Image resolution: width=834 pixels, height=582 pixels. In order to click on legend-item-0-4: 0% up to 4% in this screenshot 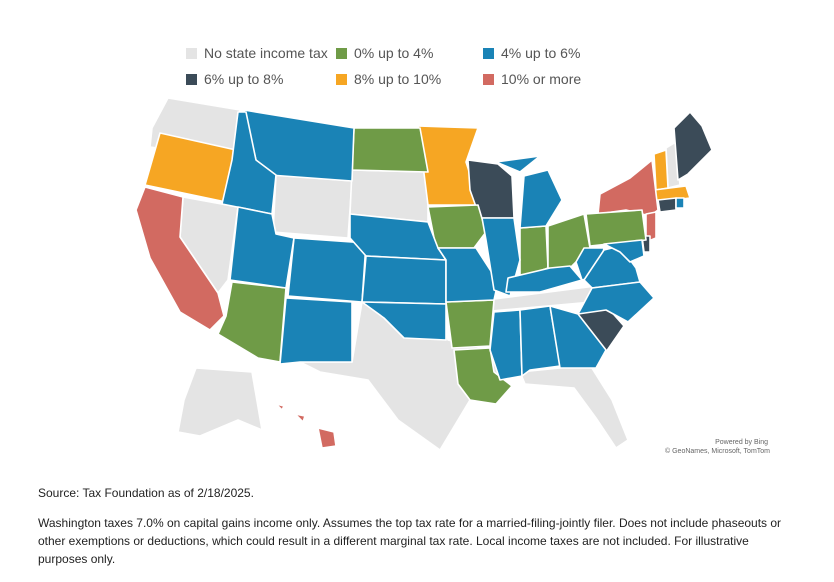, I will do `click(409, 53)`.